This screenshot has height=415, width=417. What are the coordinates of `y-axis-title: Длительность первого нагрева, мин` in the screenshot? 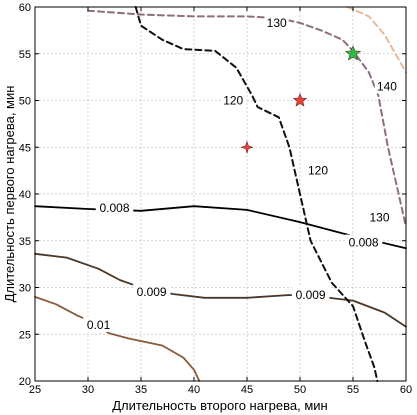 It's located at (9, 194).